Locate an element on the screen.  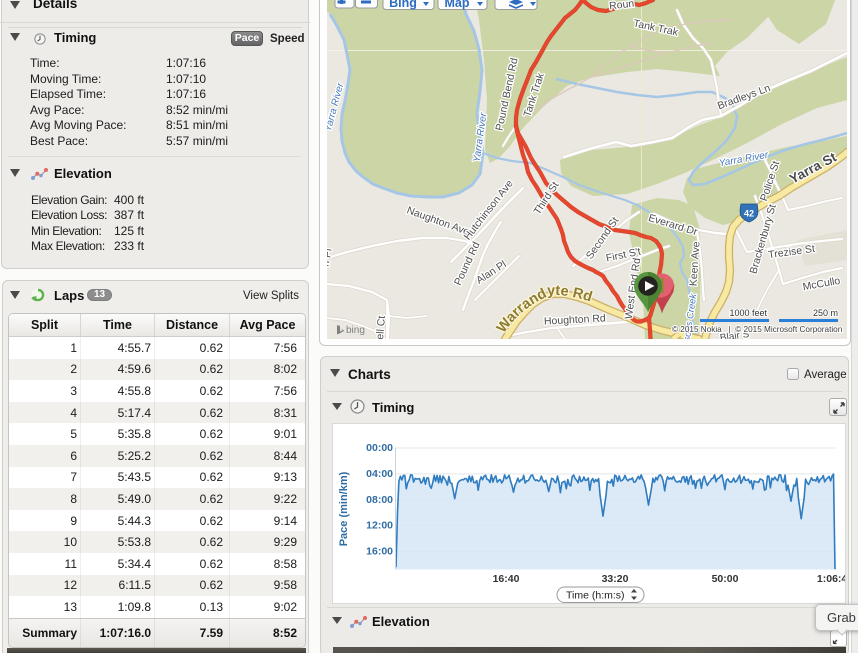
svg-text: 250 m is located at coordinates (825, 313).